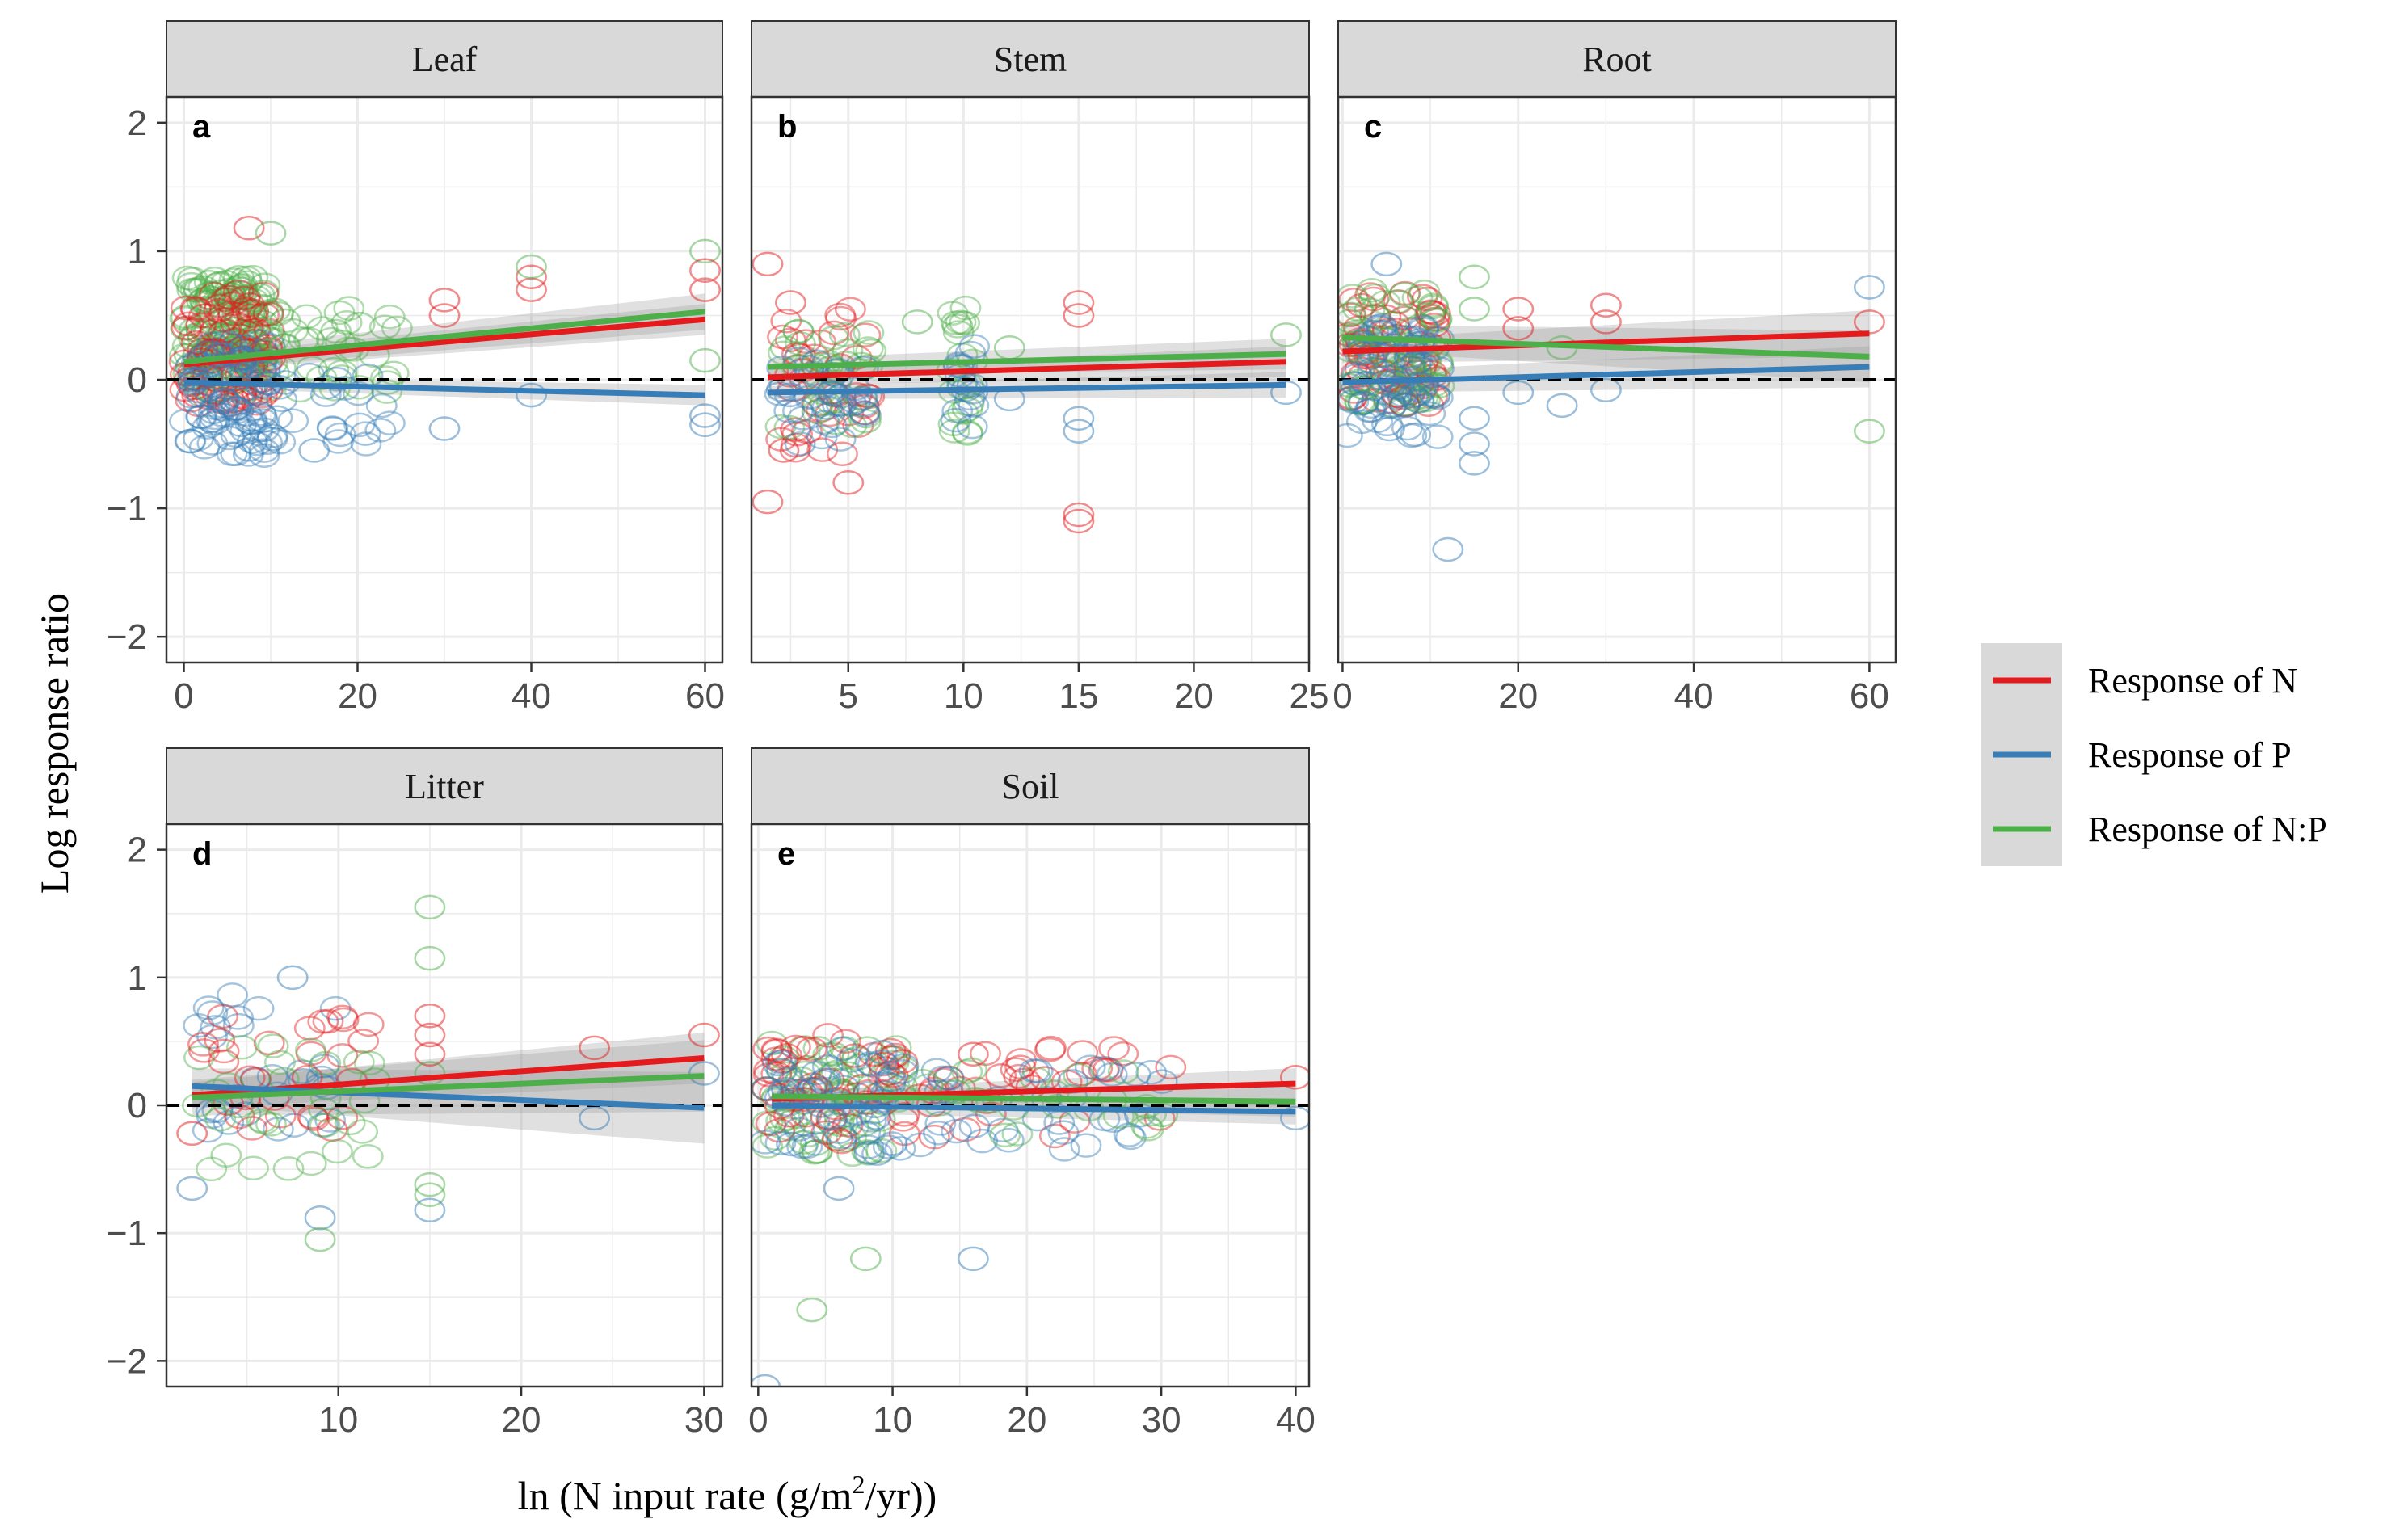 The image size is (2404, 1540). What do you see at coordinates (1606, 347) in the screenshot?
I see `fit-line-np` at bounding box center [1606, 347].